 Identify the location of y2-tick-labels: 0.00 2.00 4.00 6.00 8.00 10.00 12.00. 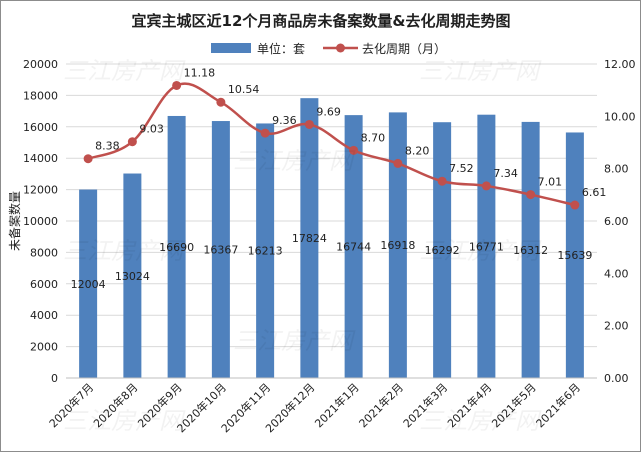
(620, 221).